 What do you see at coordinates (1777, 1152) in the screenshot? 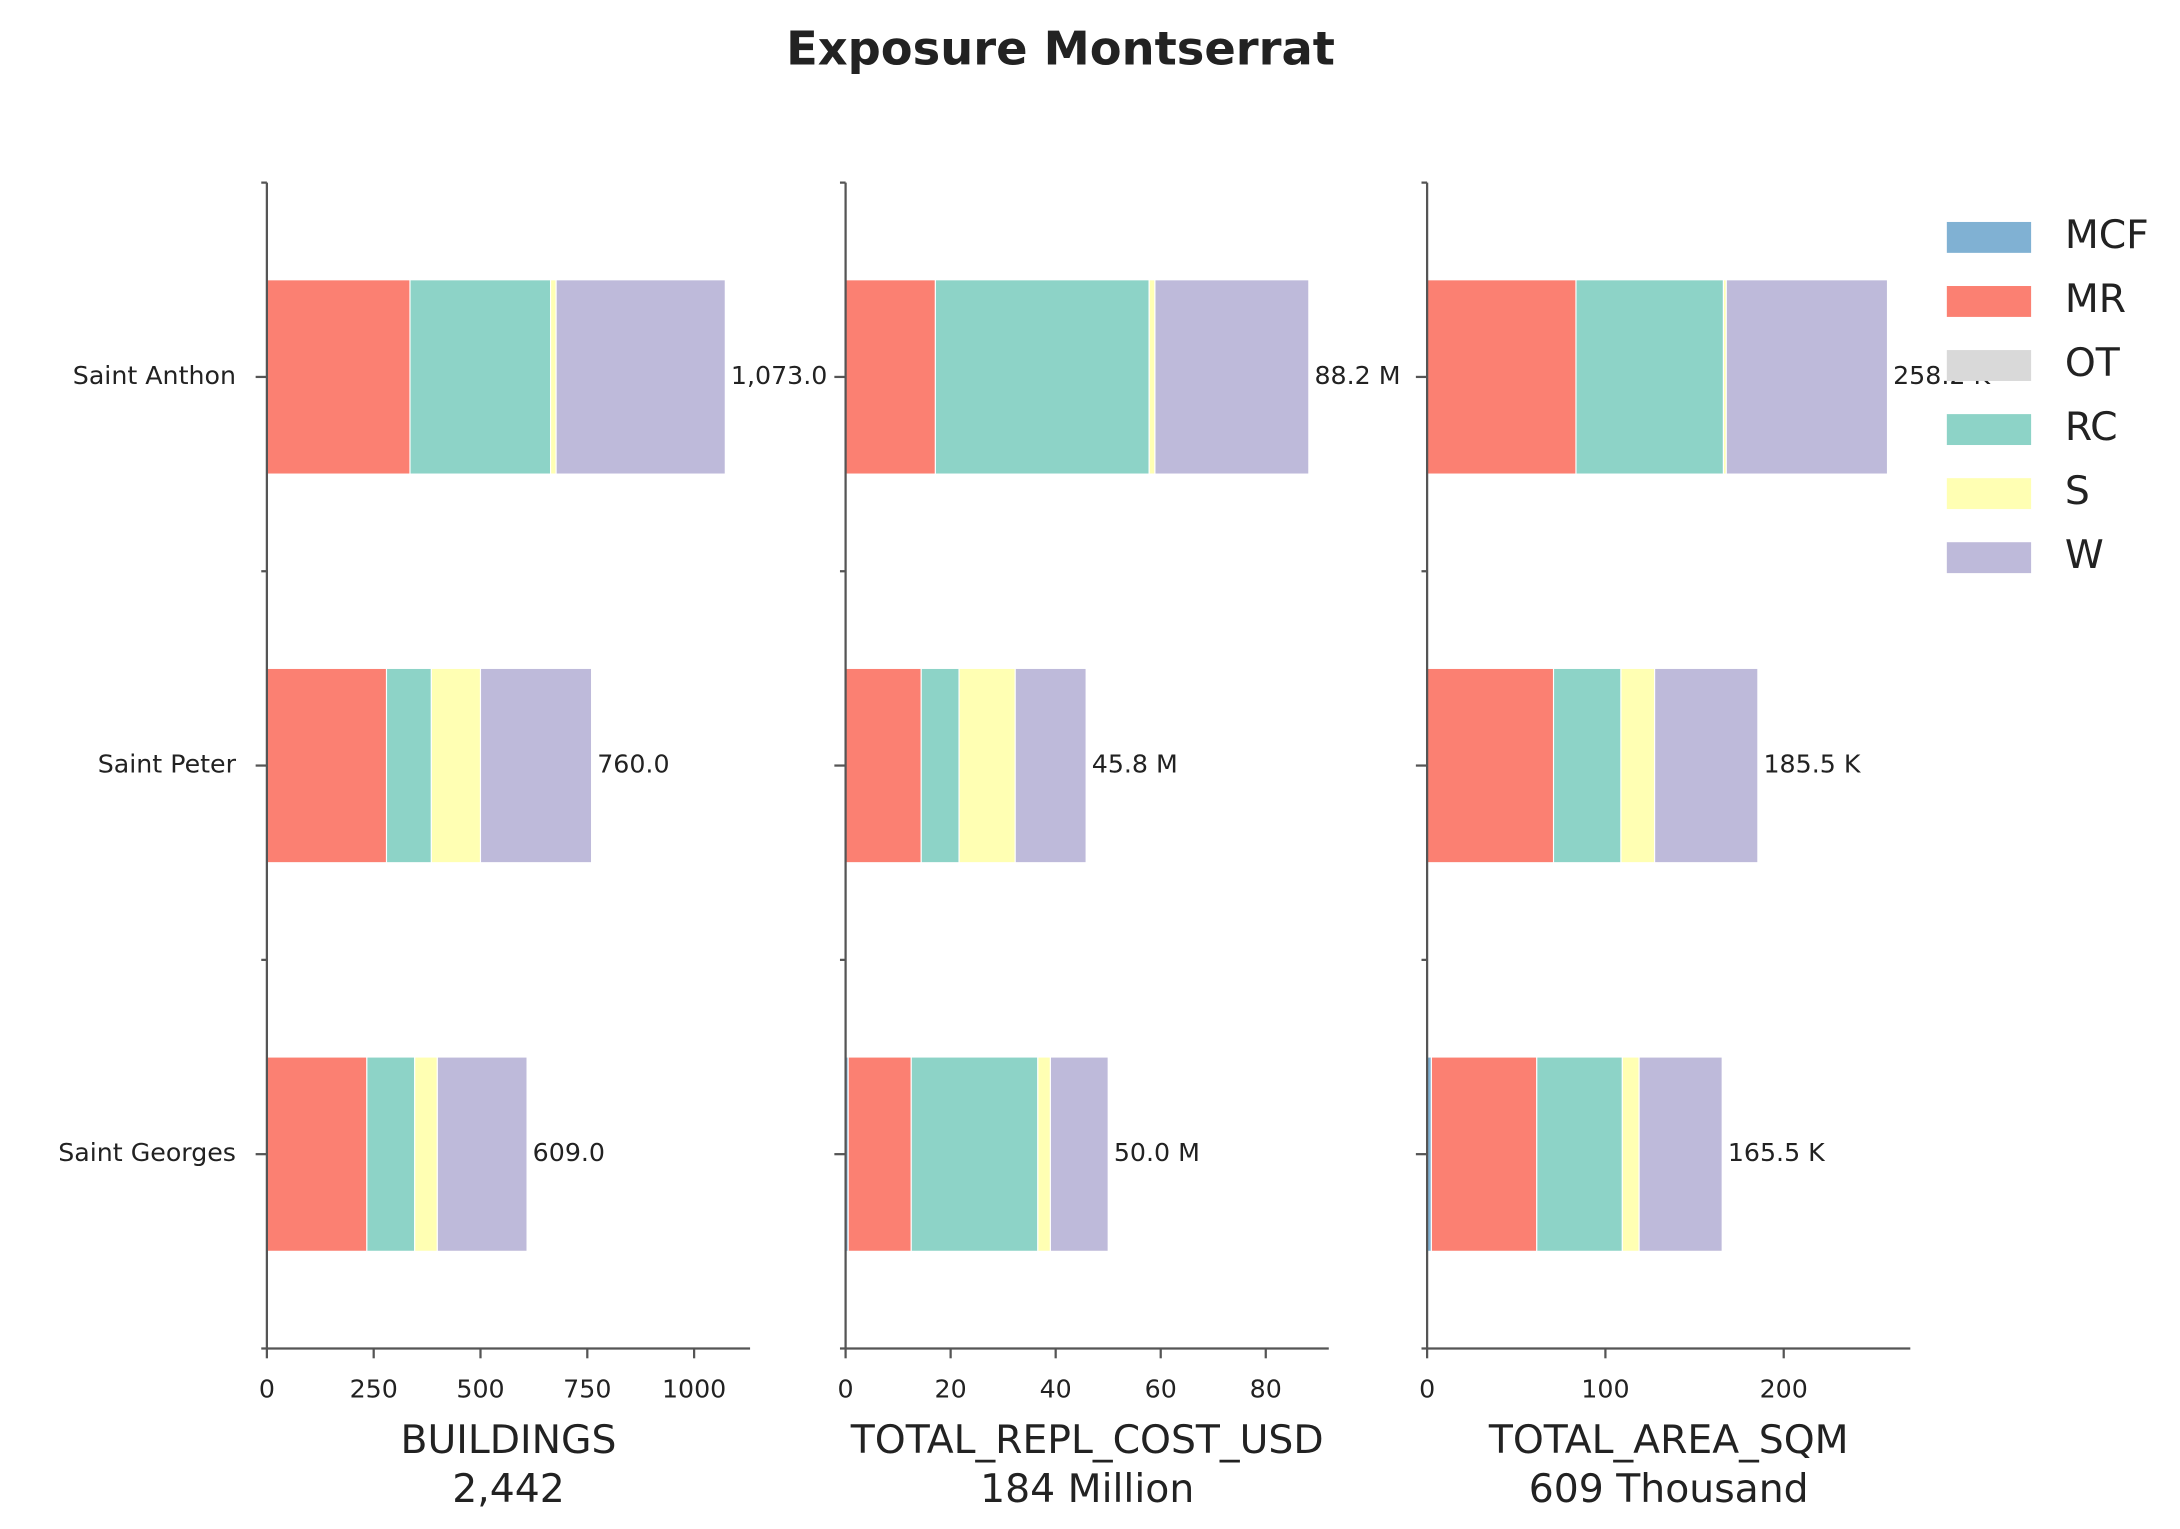
I see `value-label: 165.5 K` at bounding box center [1777, 1152].